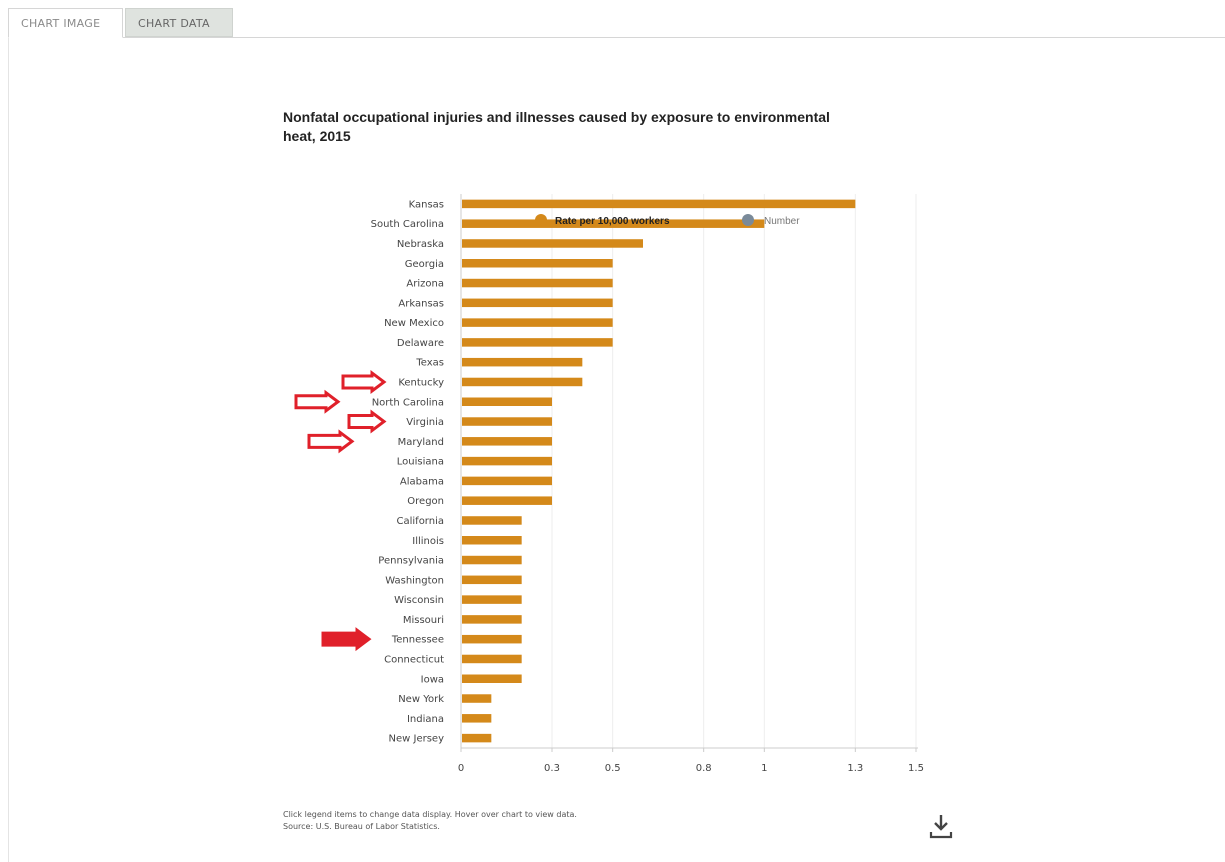 The height and width of the screenshot is (862, 1225). I want to click on bar-virginia, so click(507, 421).